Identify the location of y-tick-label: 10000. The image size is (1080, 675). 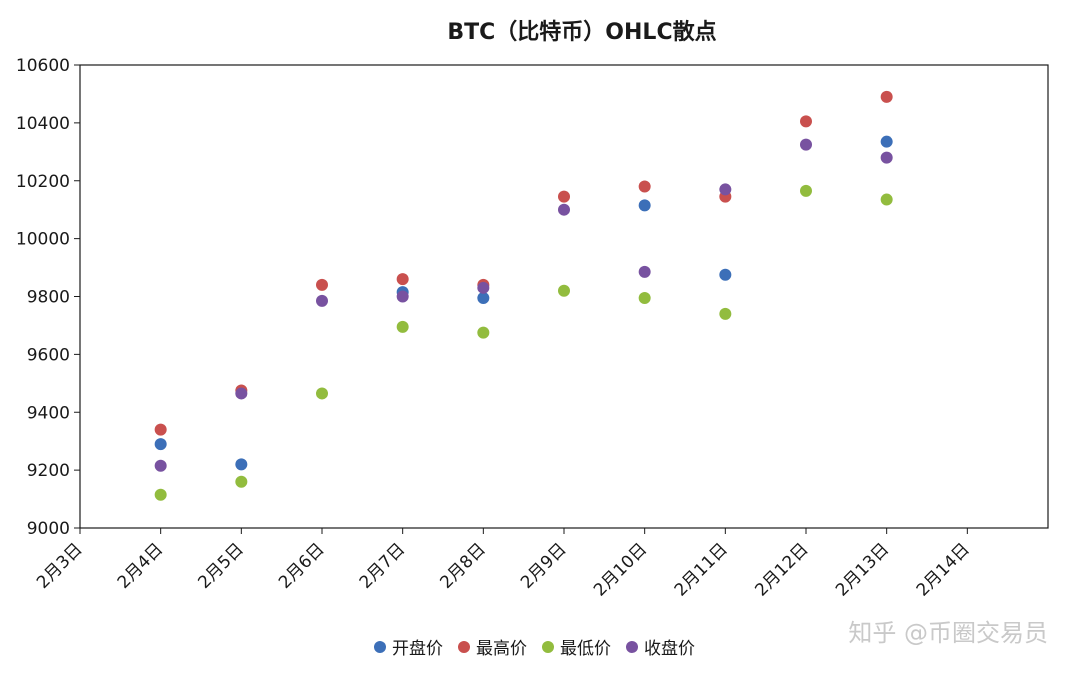
(43, 240).